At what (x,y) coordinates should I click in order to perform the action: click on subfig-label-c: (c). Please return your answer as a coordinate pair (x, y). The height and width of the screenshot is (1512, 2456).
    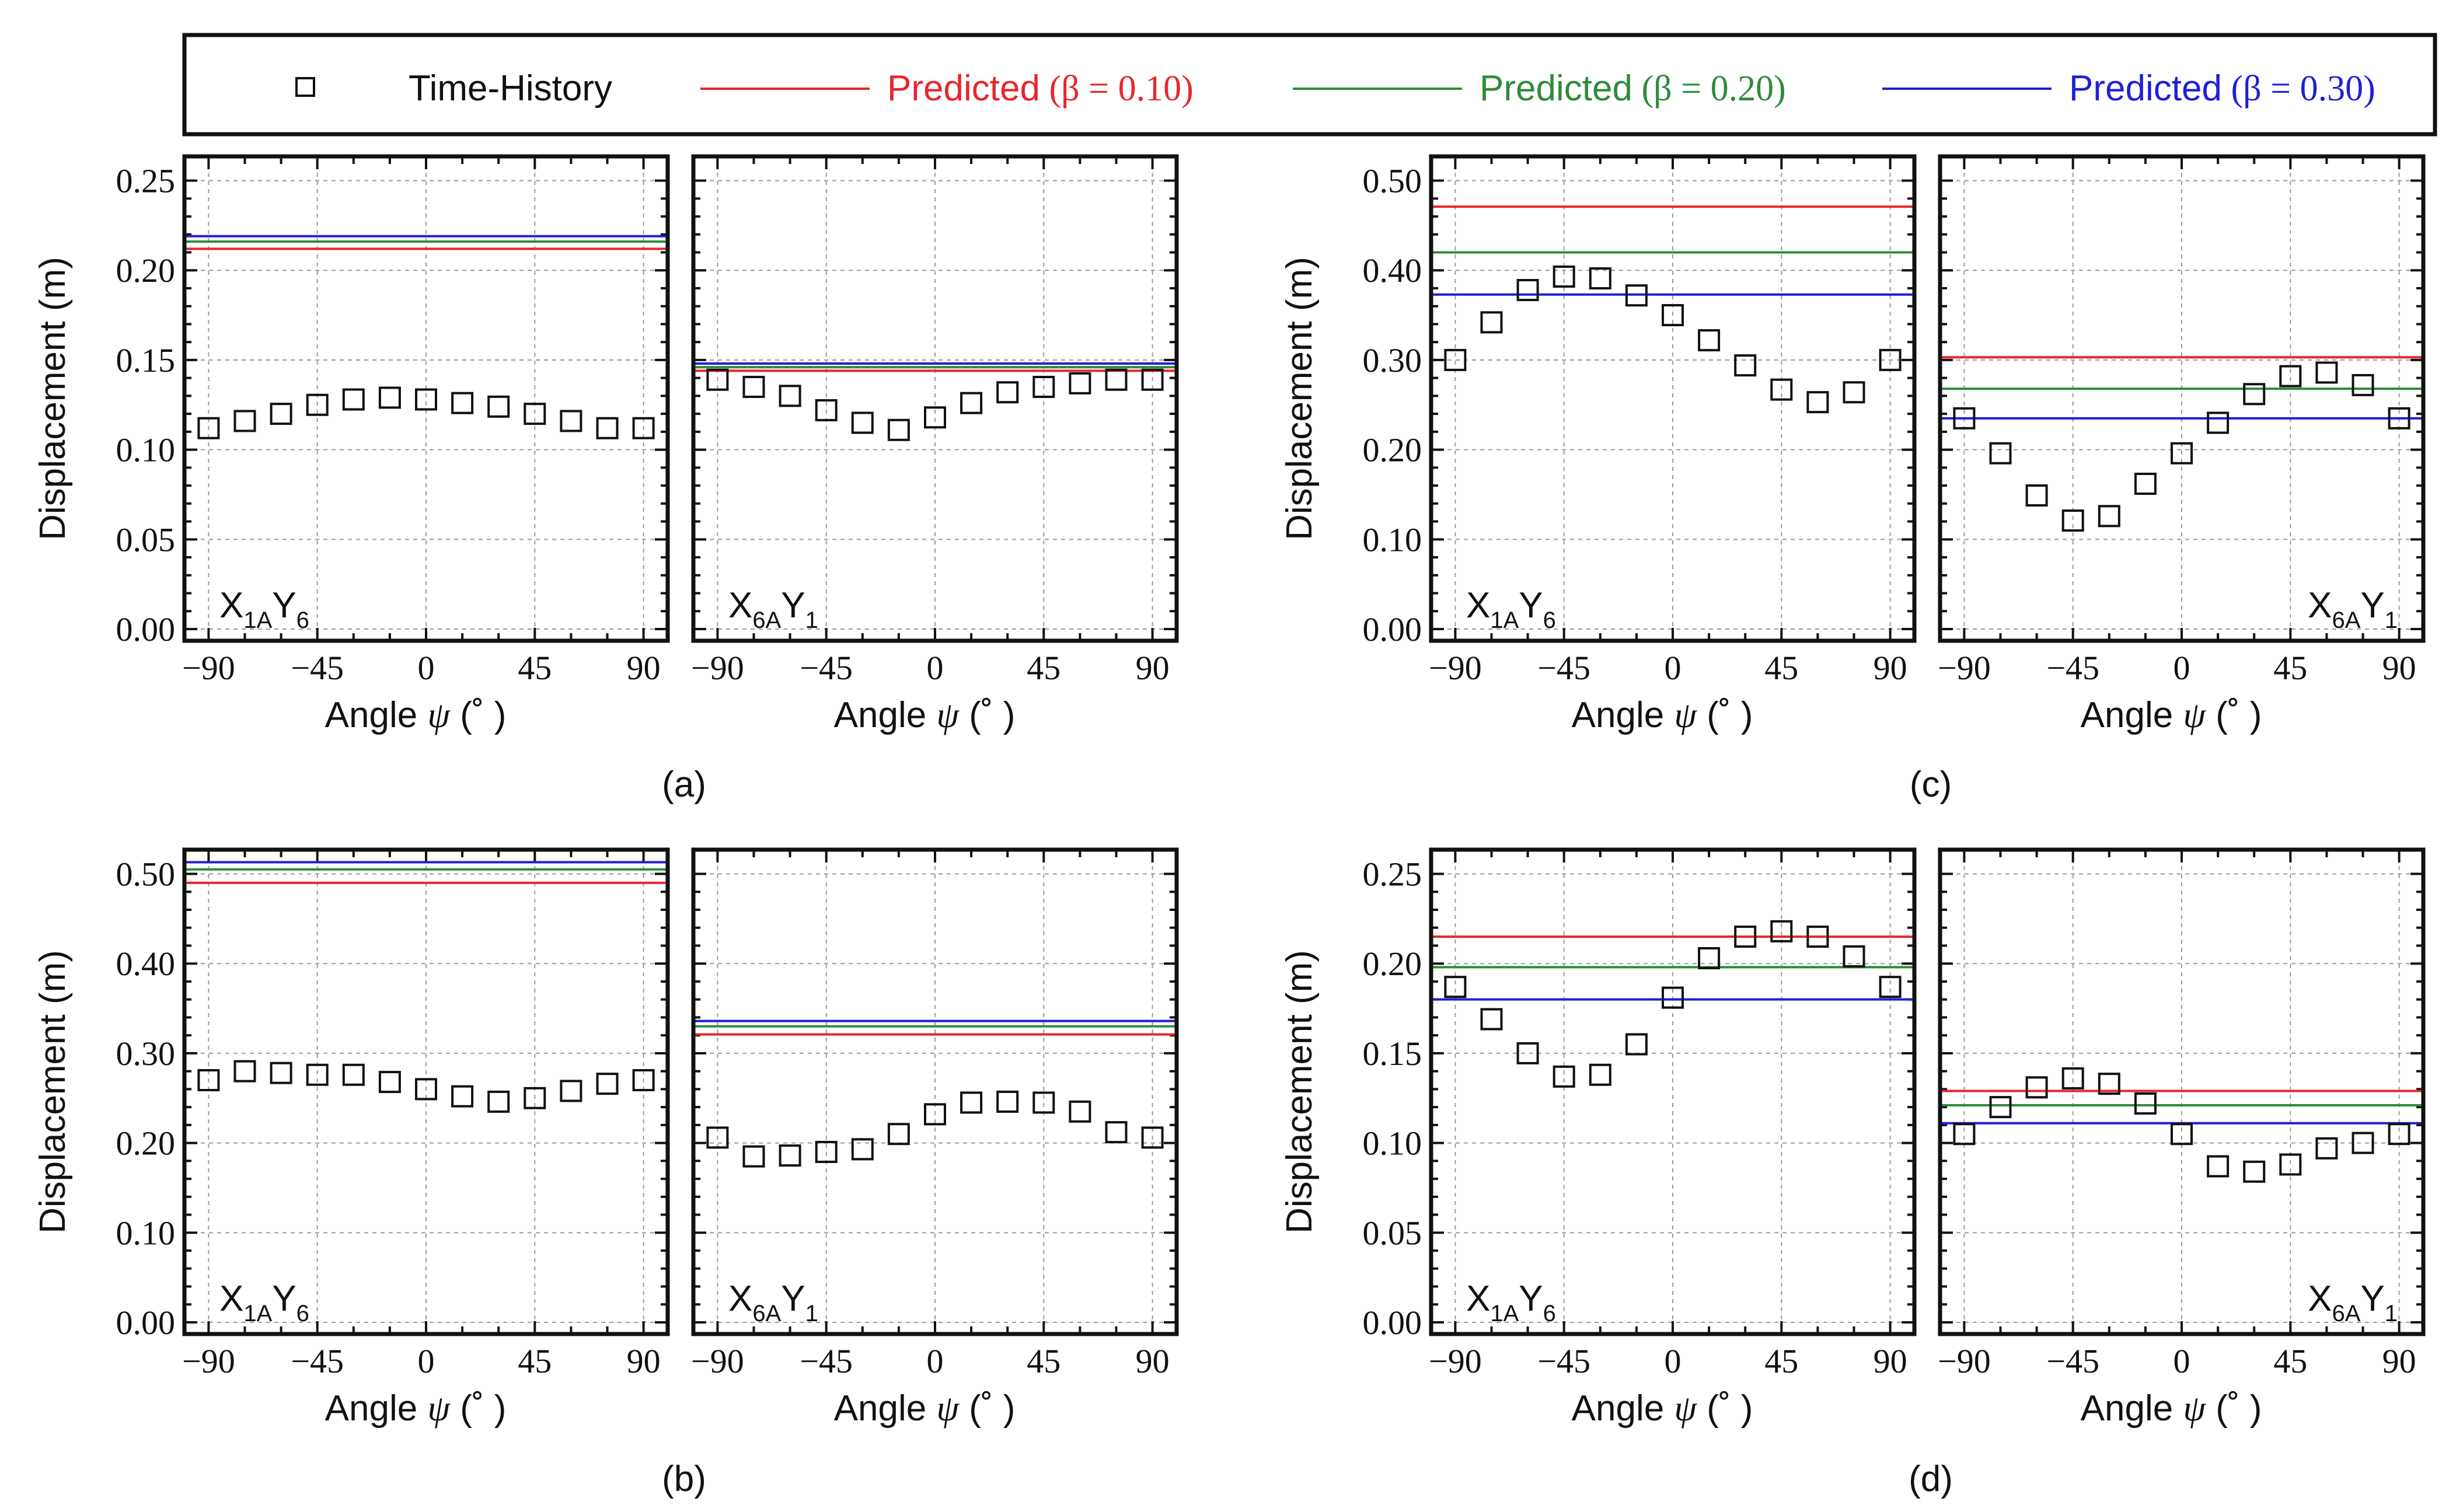
    Looking at the image, I should click on (1931, 785).